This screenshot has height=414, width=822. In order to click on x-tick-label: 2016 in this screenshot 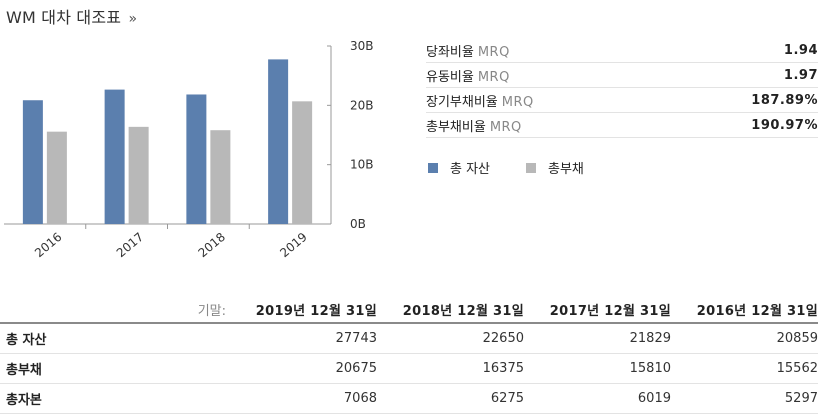, I will do `click(48, 245)`.